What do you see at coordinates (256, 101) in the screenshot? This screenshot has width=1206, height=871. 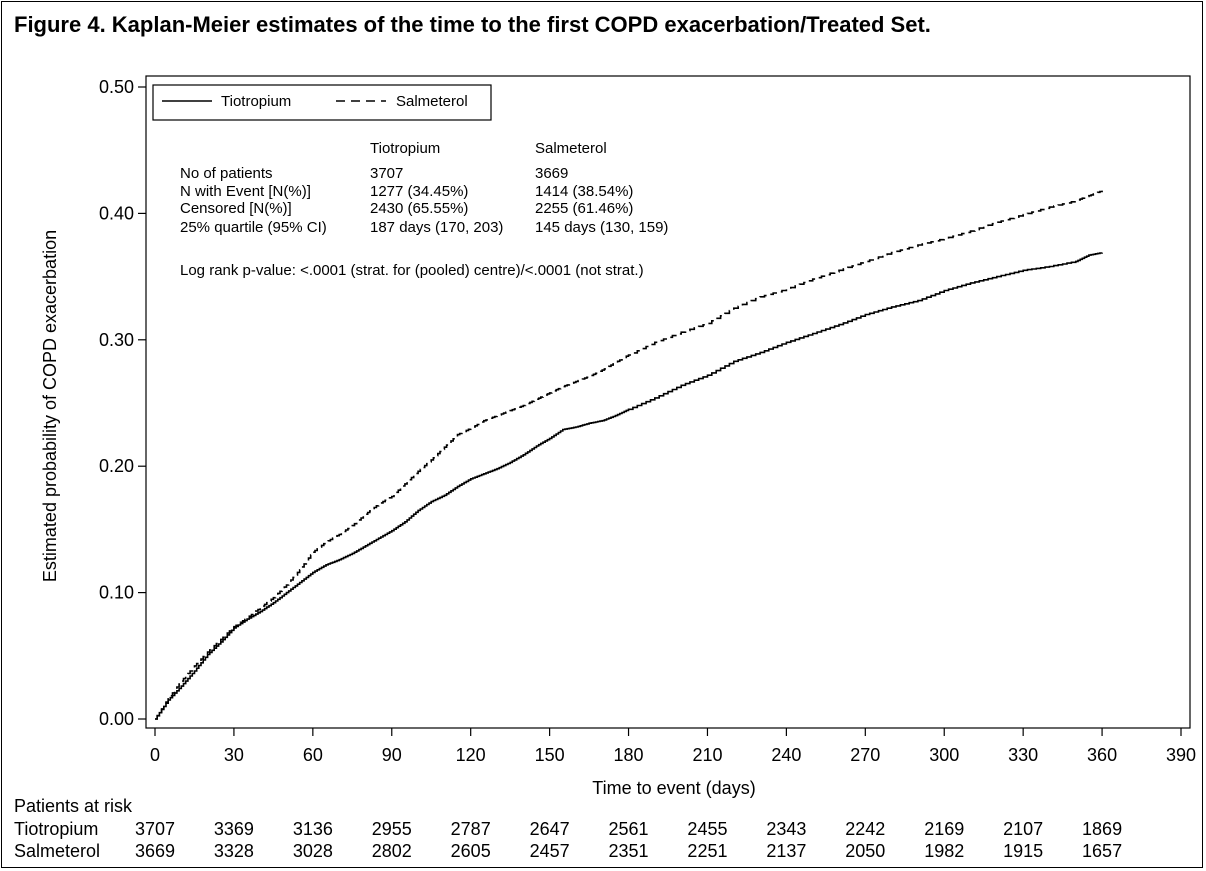 I see `legend-label-tiotropium: Tiotropium` at bounding box center [256, 101].